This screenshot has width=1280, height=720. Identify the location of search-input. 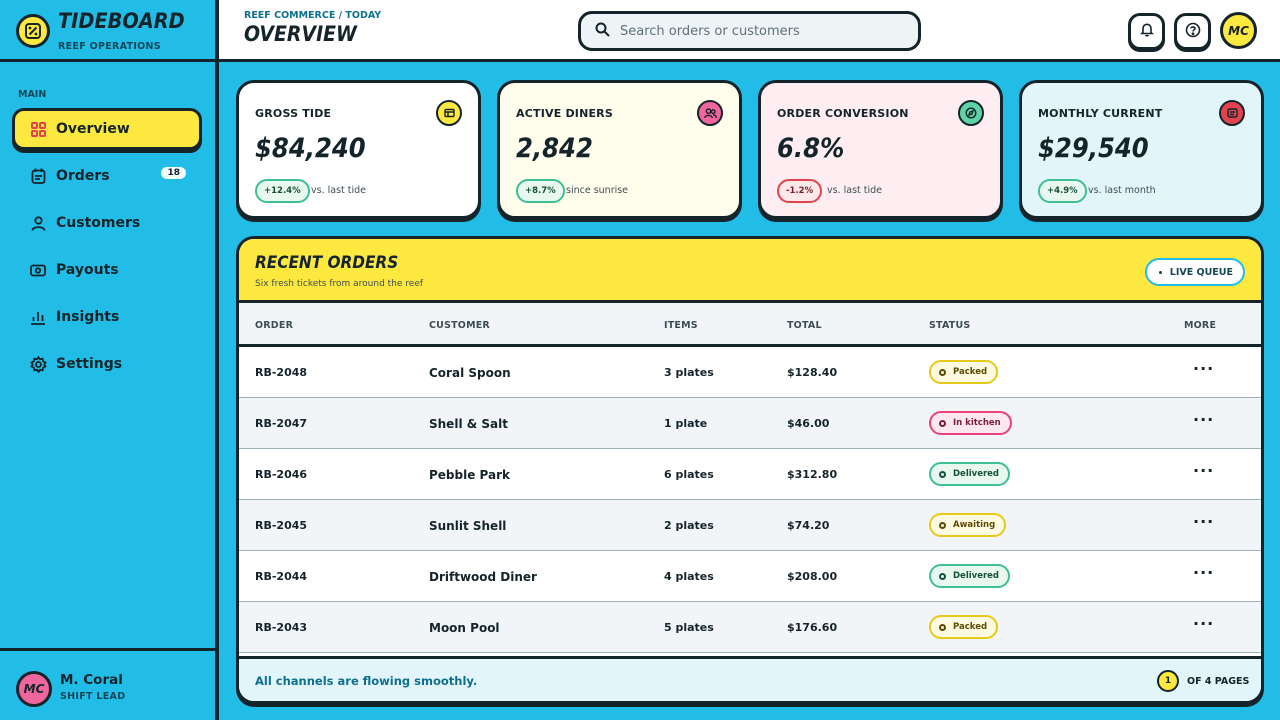
(760, 31).